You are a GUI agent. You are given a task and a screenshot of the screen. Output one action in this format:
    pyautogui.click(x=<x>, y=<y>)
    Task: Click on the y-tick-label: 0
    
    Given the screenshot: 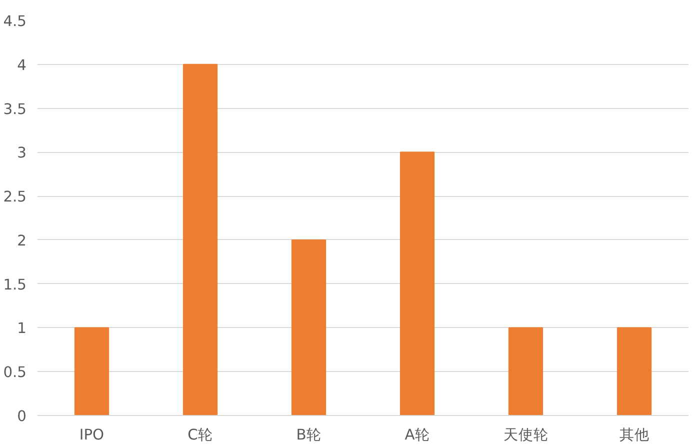 What is the action you would take?
    pyautogui.click(x=22, y=416)
    